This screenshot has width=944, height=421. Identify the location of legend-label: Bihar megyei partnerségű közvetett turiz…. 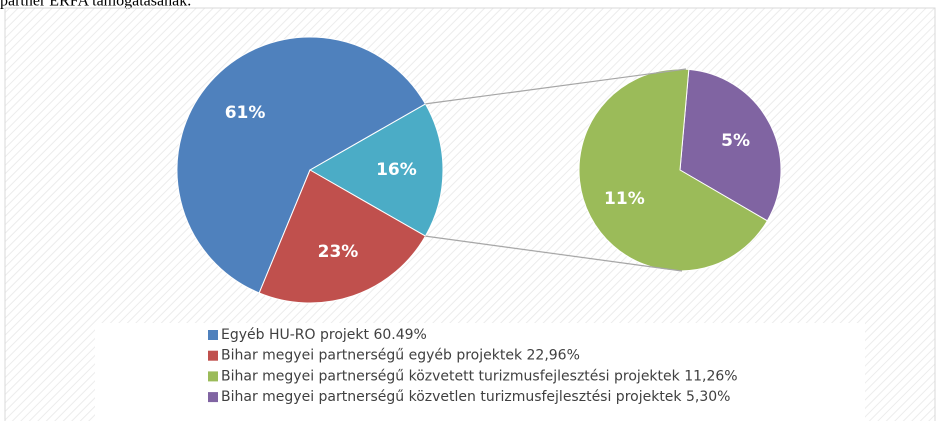
(479, 376).